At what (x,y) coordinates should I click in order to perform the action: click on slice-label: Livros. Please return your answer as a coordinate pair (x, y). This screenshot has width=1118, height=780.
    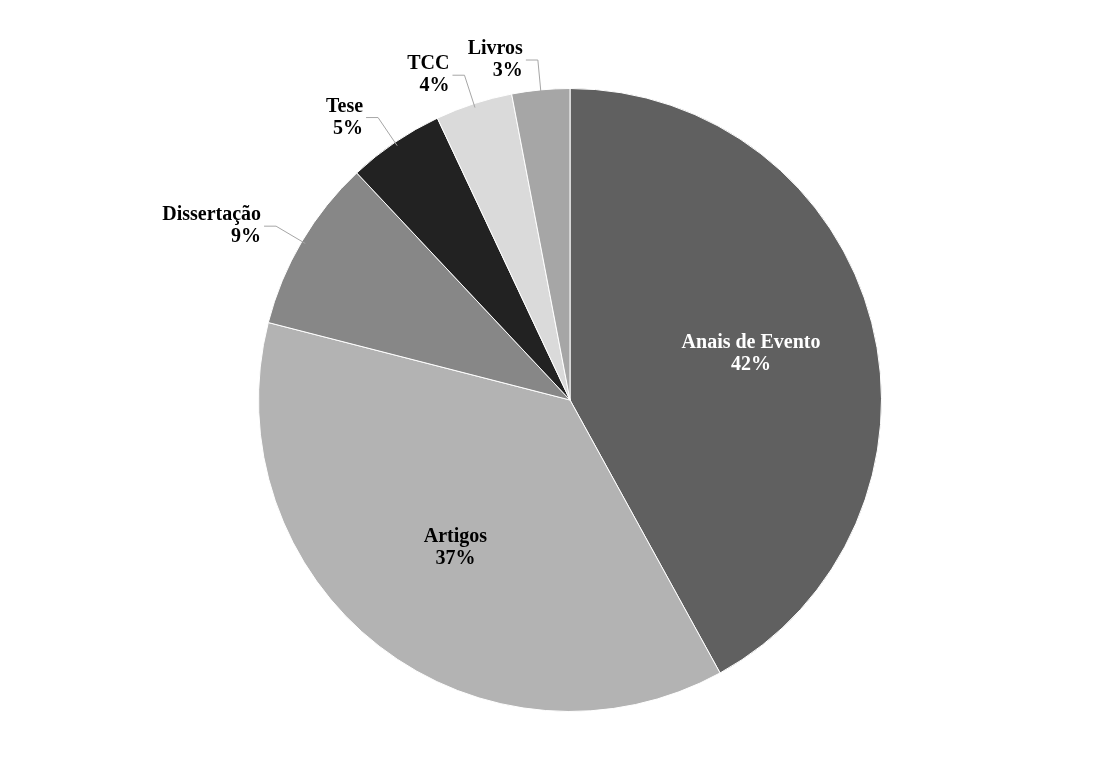
    Looking at the image, I should click on (495, 47).